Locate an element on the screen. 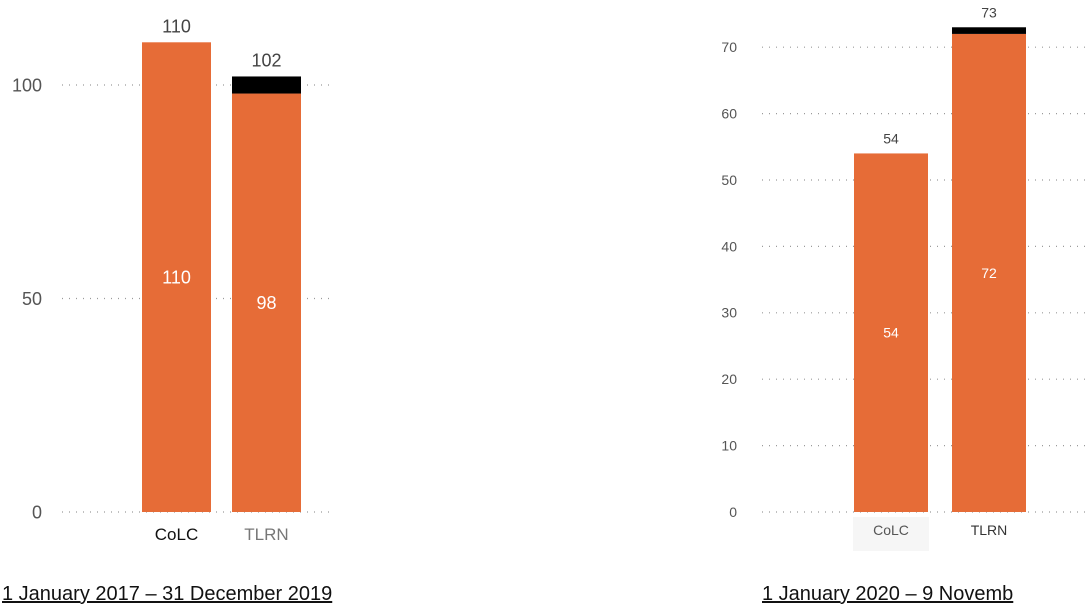  total-label: 73 is located at coordinates (989, 12).